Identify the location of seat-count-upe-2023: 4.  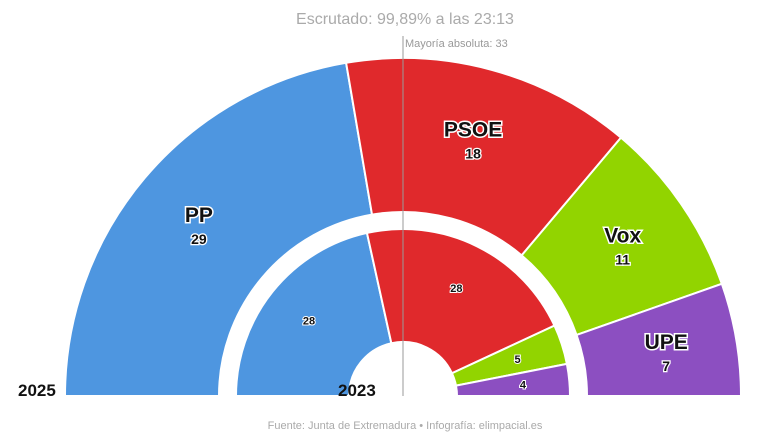
(523, 385).